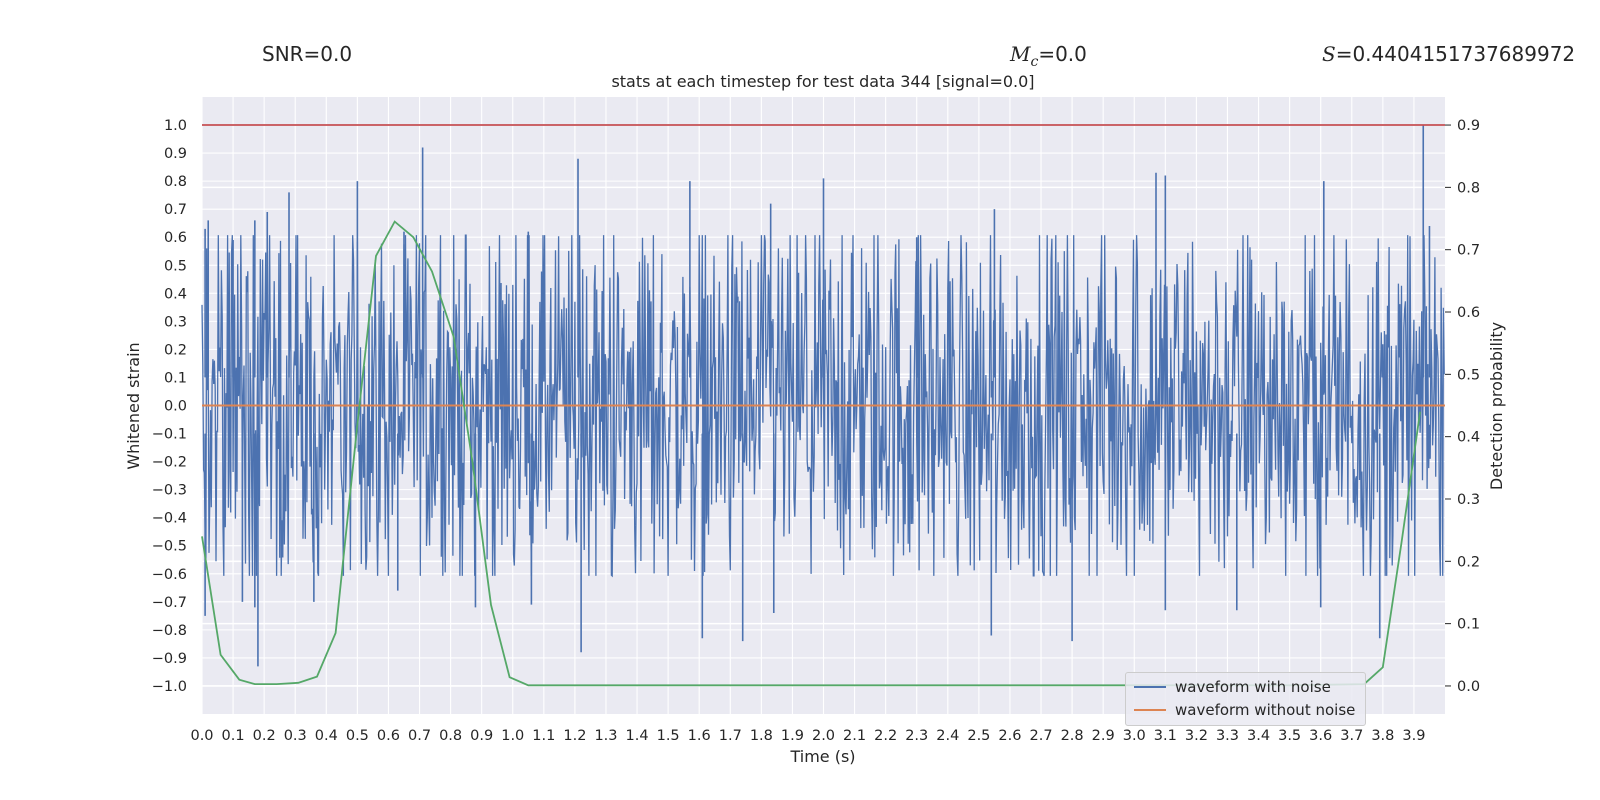  I want to click on y2-tick-label: 0.8, so click(1468, 188).